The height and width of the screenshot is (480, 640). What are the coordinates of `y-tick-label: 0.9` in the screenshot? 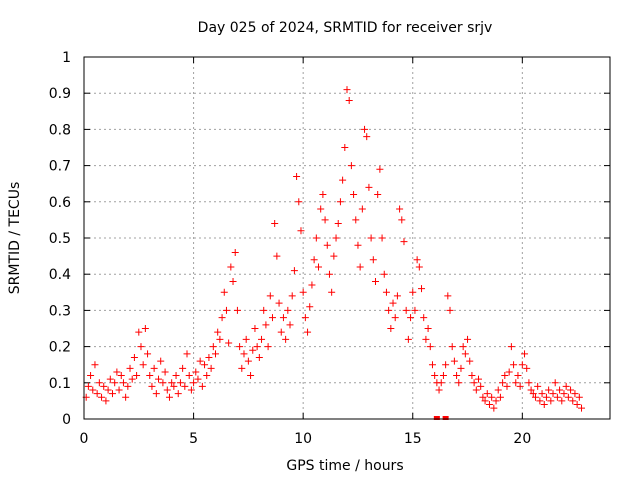 It's located at (60, 94).